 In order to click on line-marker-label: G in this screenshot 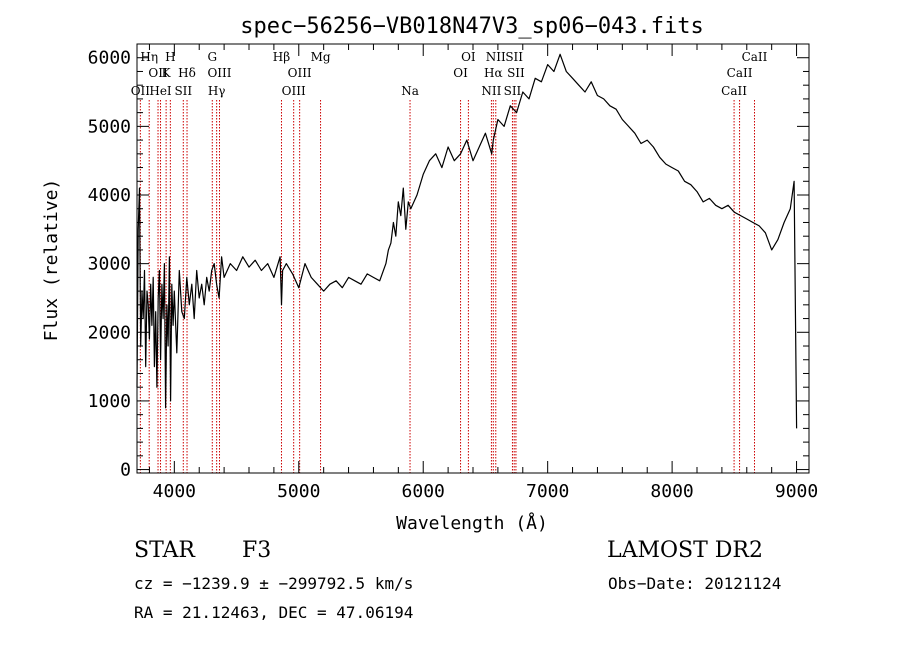, I will do `click(212, 57)`.